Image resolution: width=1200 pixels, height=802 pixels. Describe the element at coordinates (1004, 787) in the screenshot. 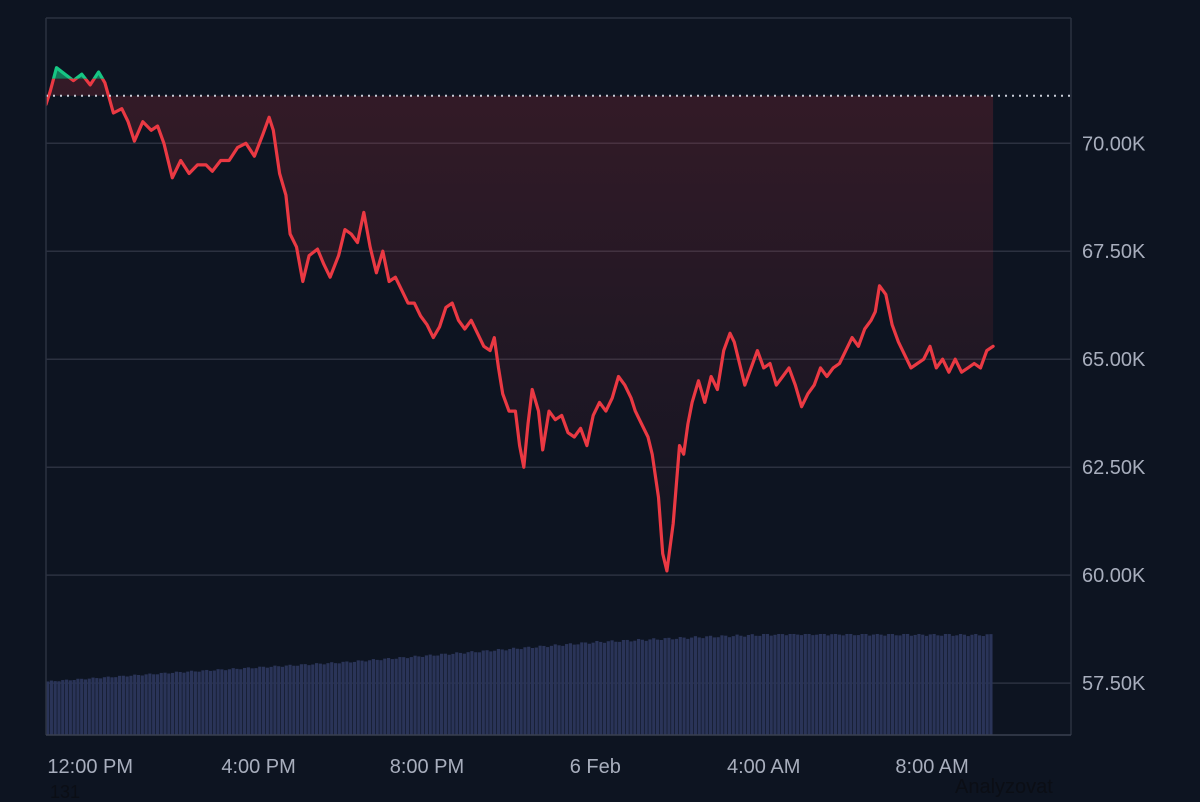

I see `analyze-link: Analyzovat` at that location.